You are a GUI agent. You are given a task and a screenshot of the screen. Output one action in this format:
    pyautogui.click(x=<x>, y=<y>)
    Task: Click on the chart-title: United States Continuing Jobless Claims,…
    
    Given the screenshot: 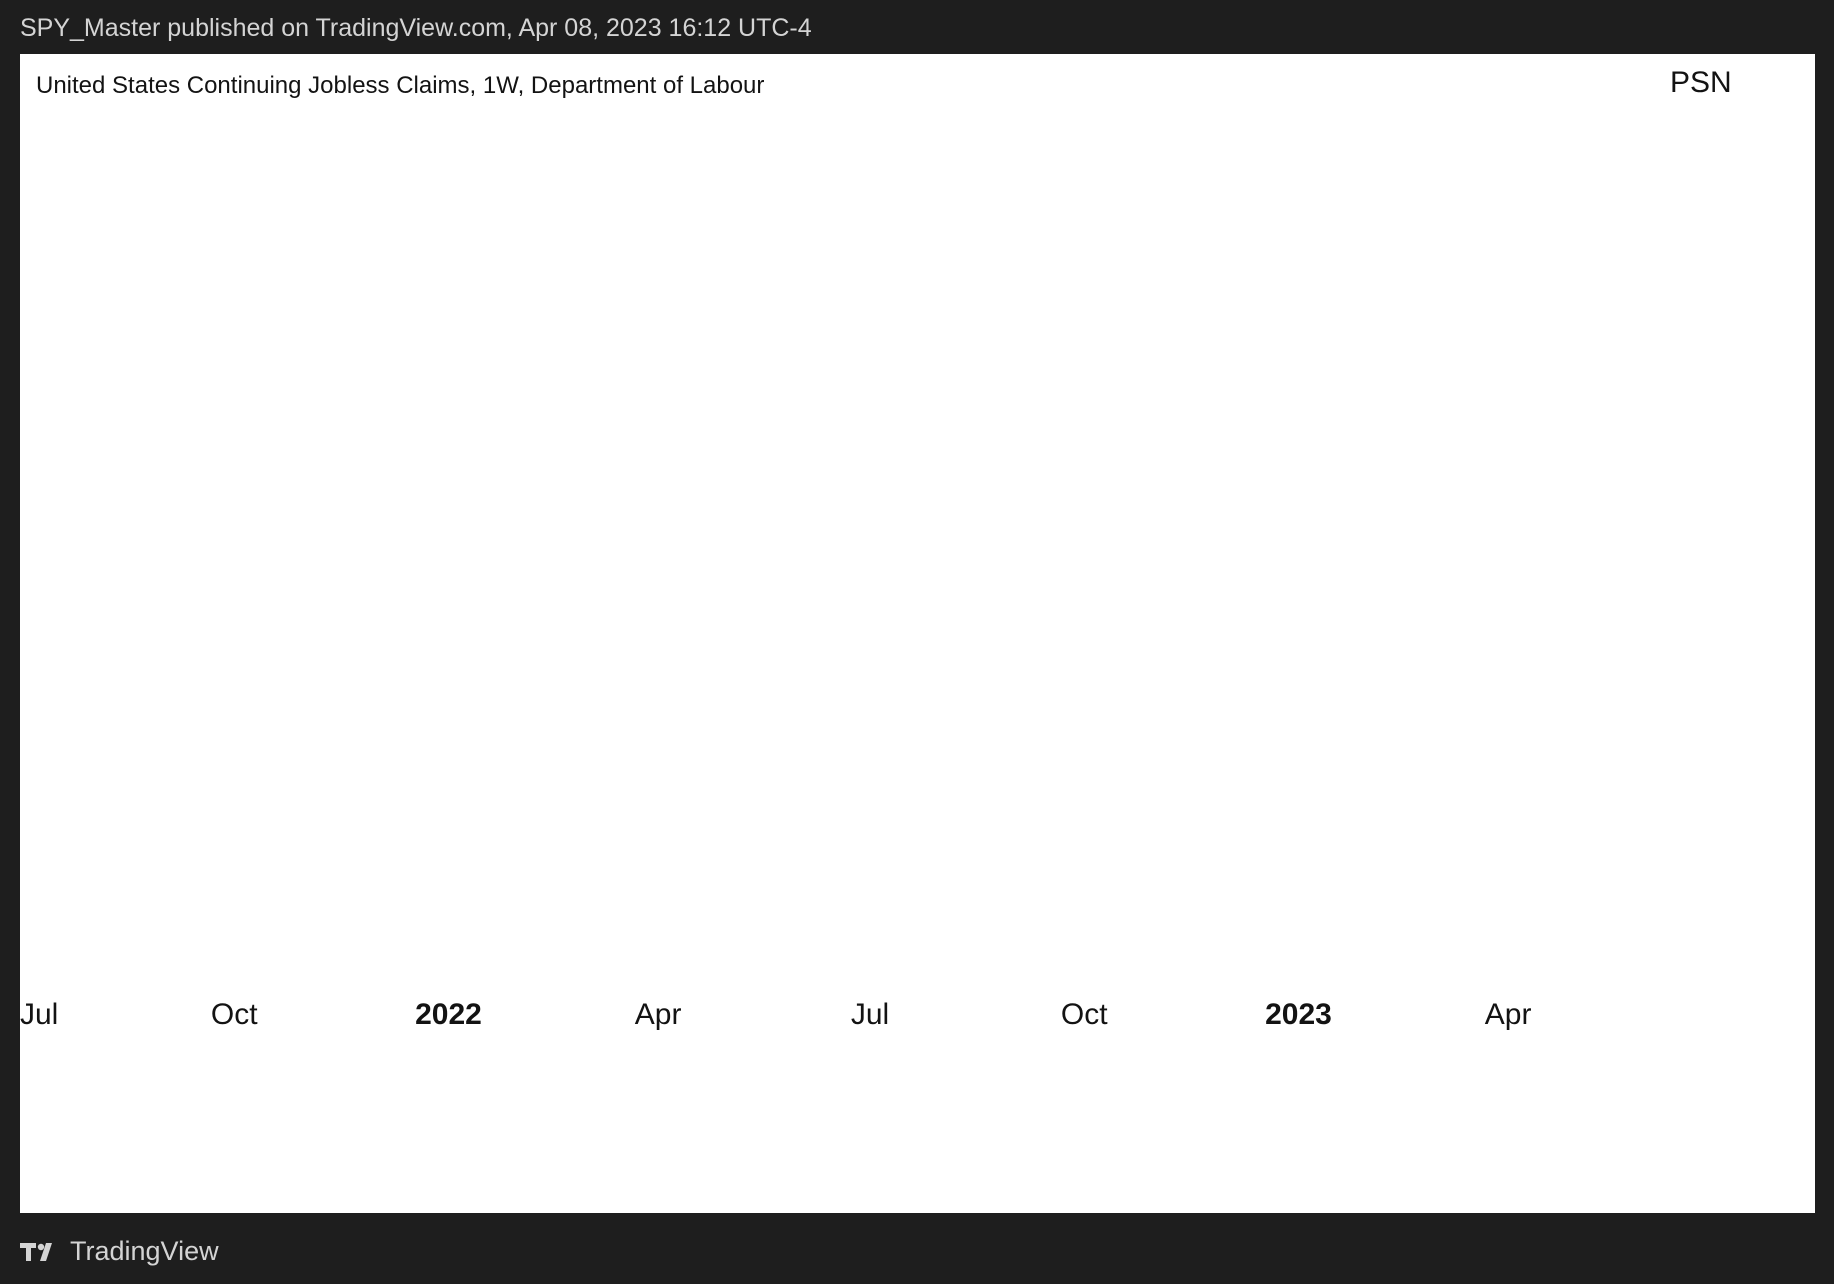 What is the action you would take?
    pyautogui.click(x=400, y=85)
    